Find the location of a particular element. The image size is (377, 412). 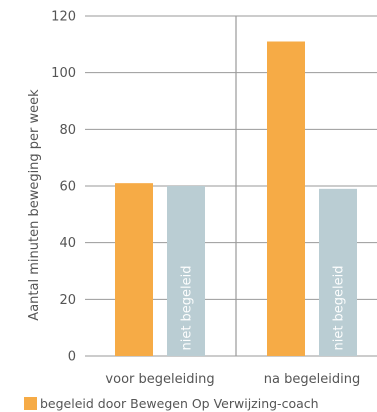

y-tick-label: 40 is located at coordinates (67, 243).